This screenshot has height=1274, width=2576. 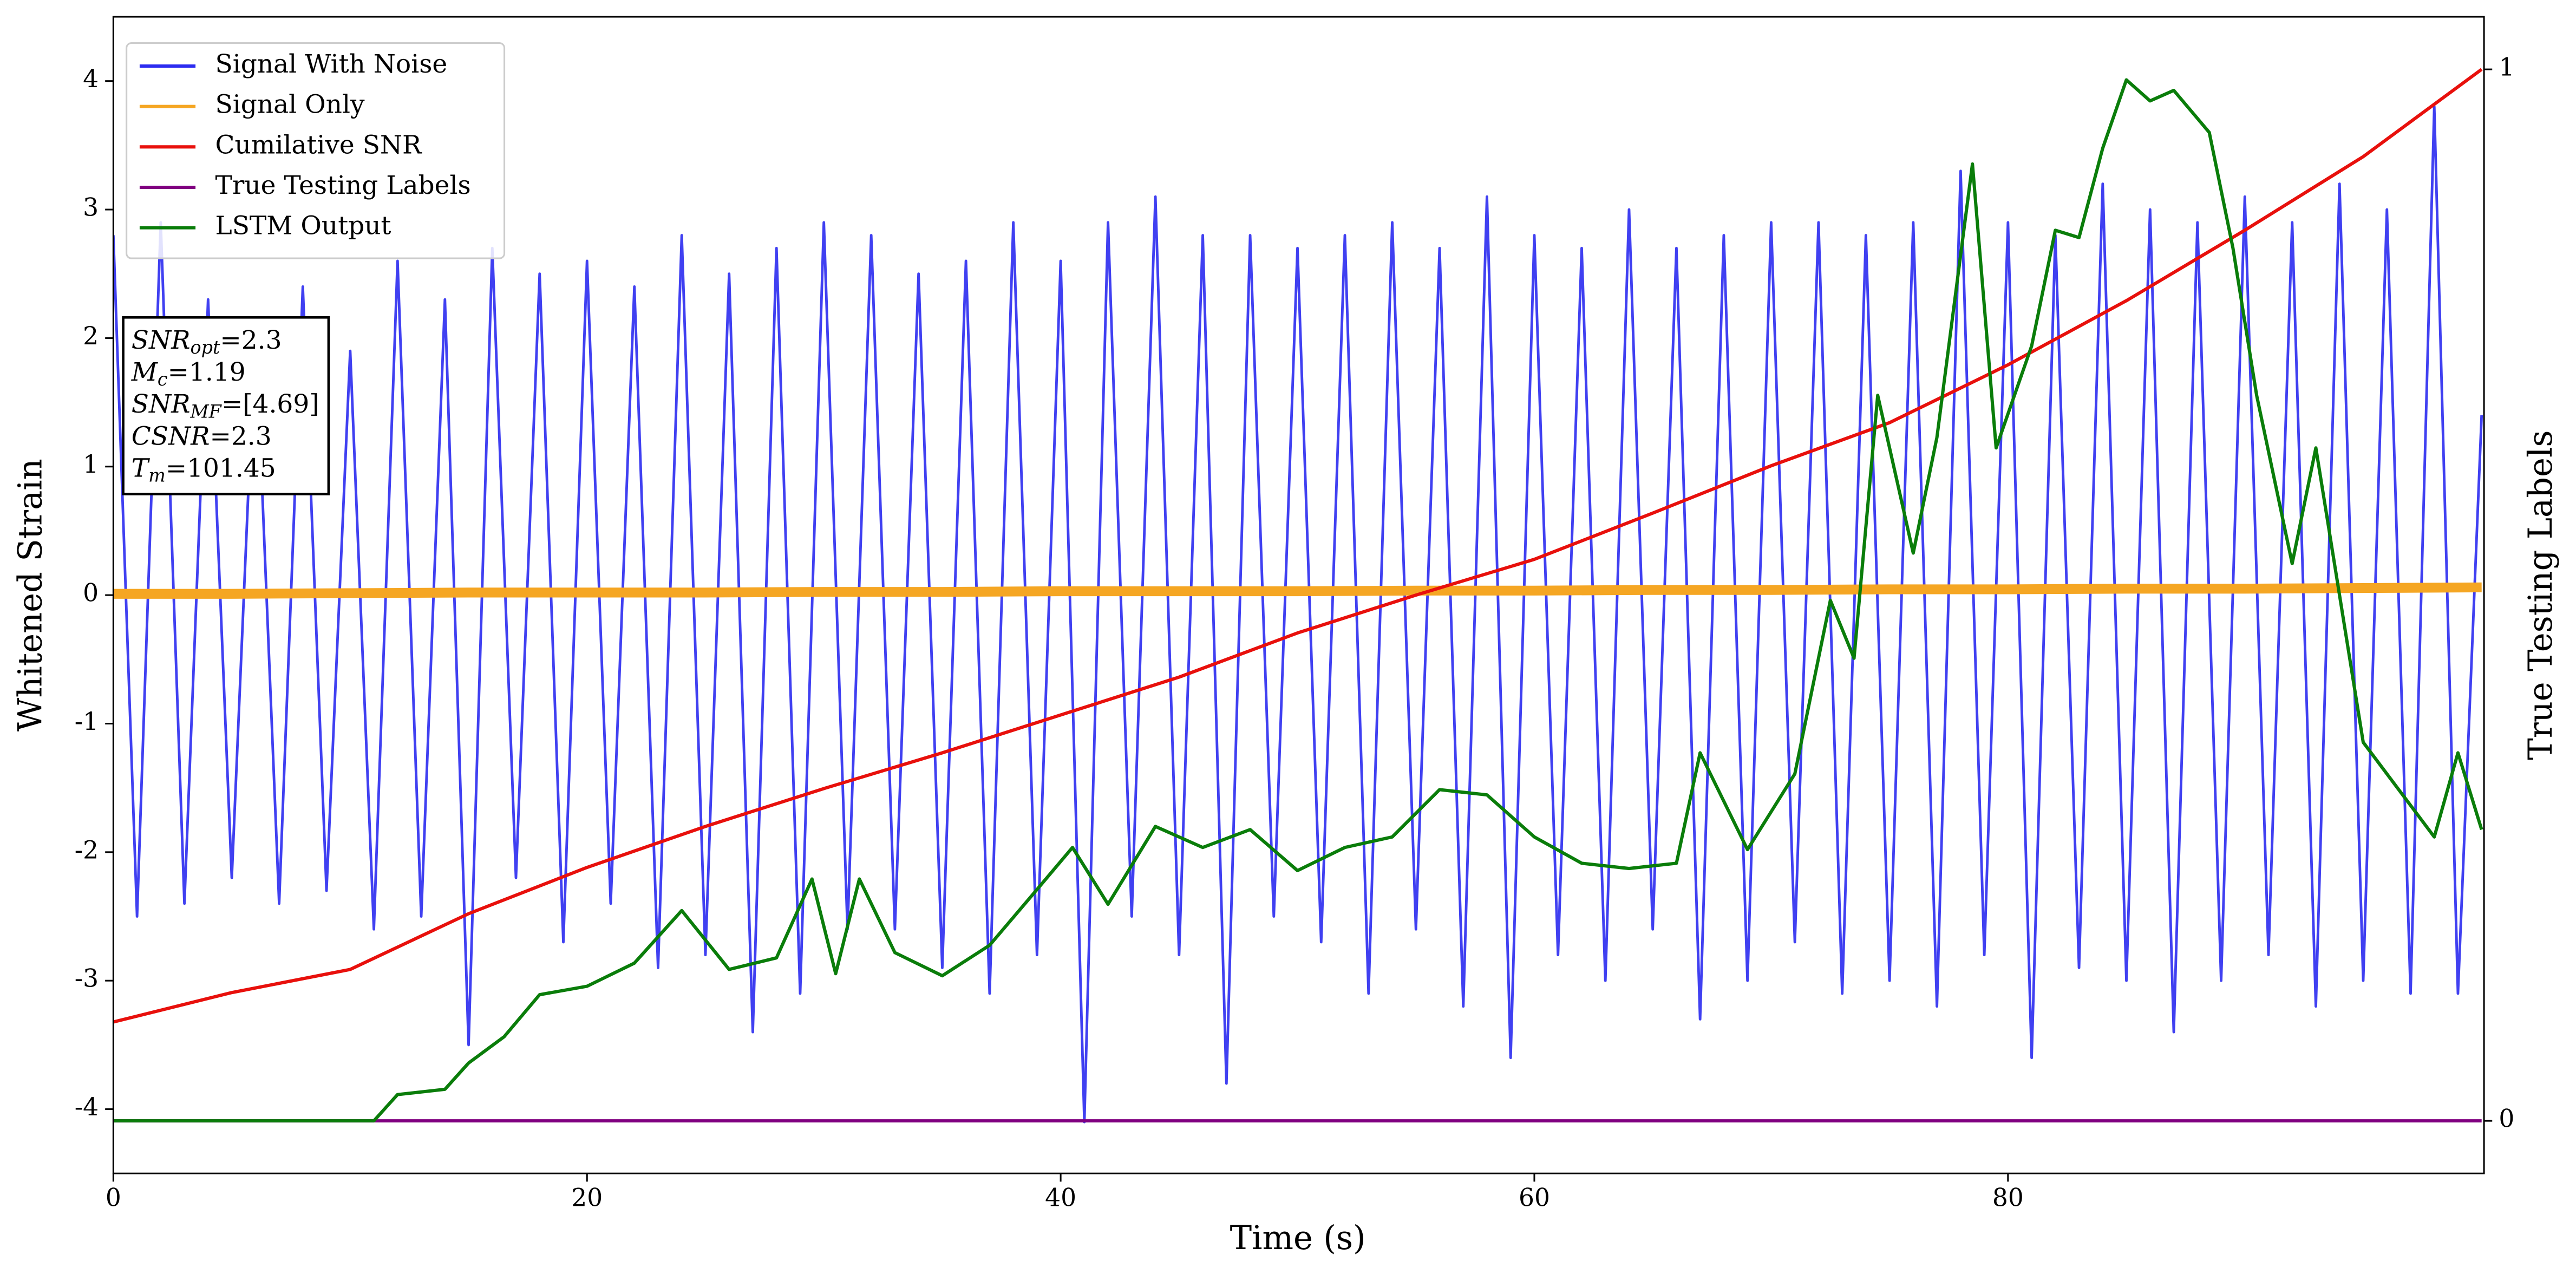 What do you see at coordinates (1534, 1197) in the screenshot?
I see `x-tick-label: 60` at bounding box center [1534, 1197].